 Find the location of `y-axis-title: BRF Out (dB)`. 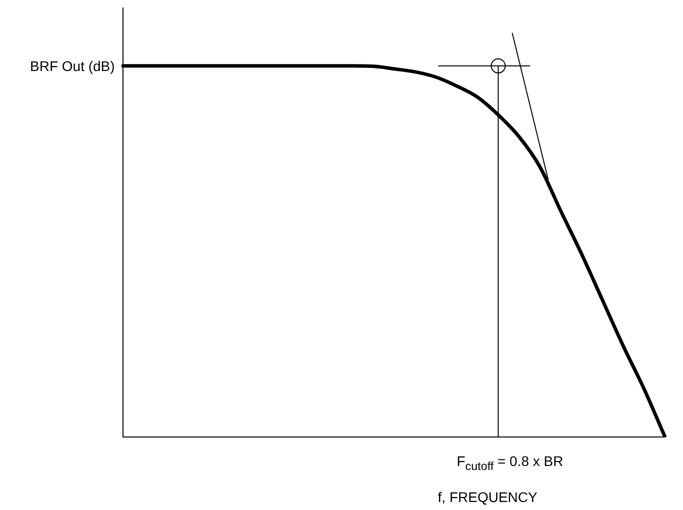

y-axis-title: BRF Out (dB) is located at coordinates (72, 66).